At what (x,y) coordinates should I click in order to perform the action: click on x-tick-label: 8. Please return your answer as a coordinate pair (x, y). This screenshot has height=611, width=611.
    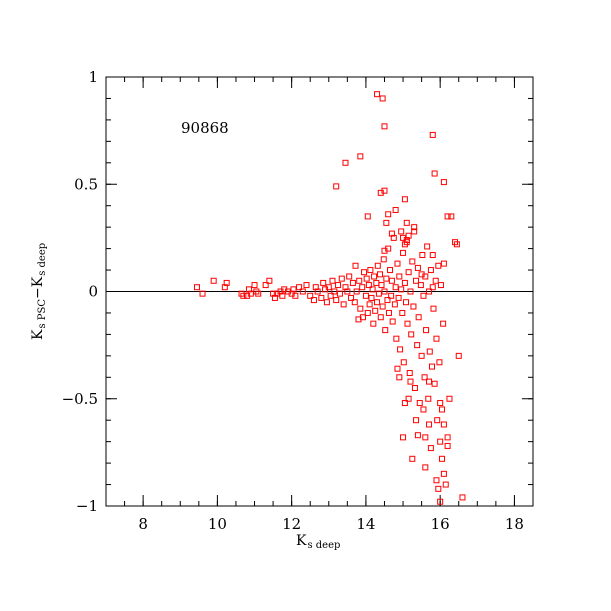
    Looking at the image, I should click on (143, 524).